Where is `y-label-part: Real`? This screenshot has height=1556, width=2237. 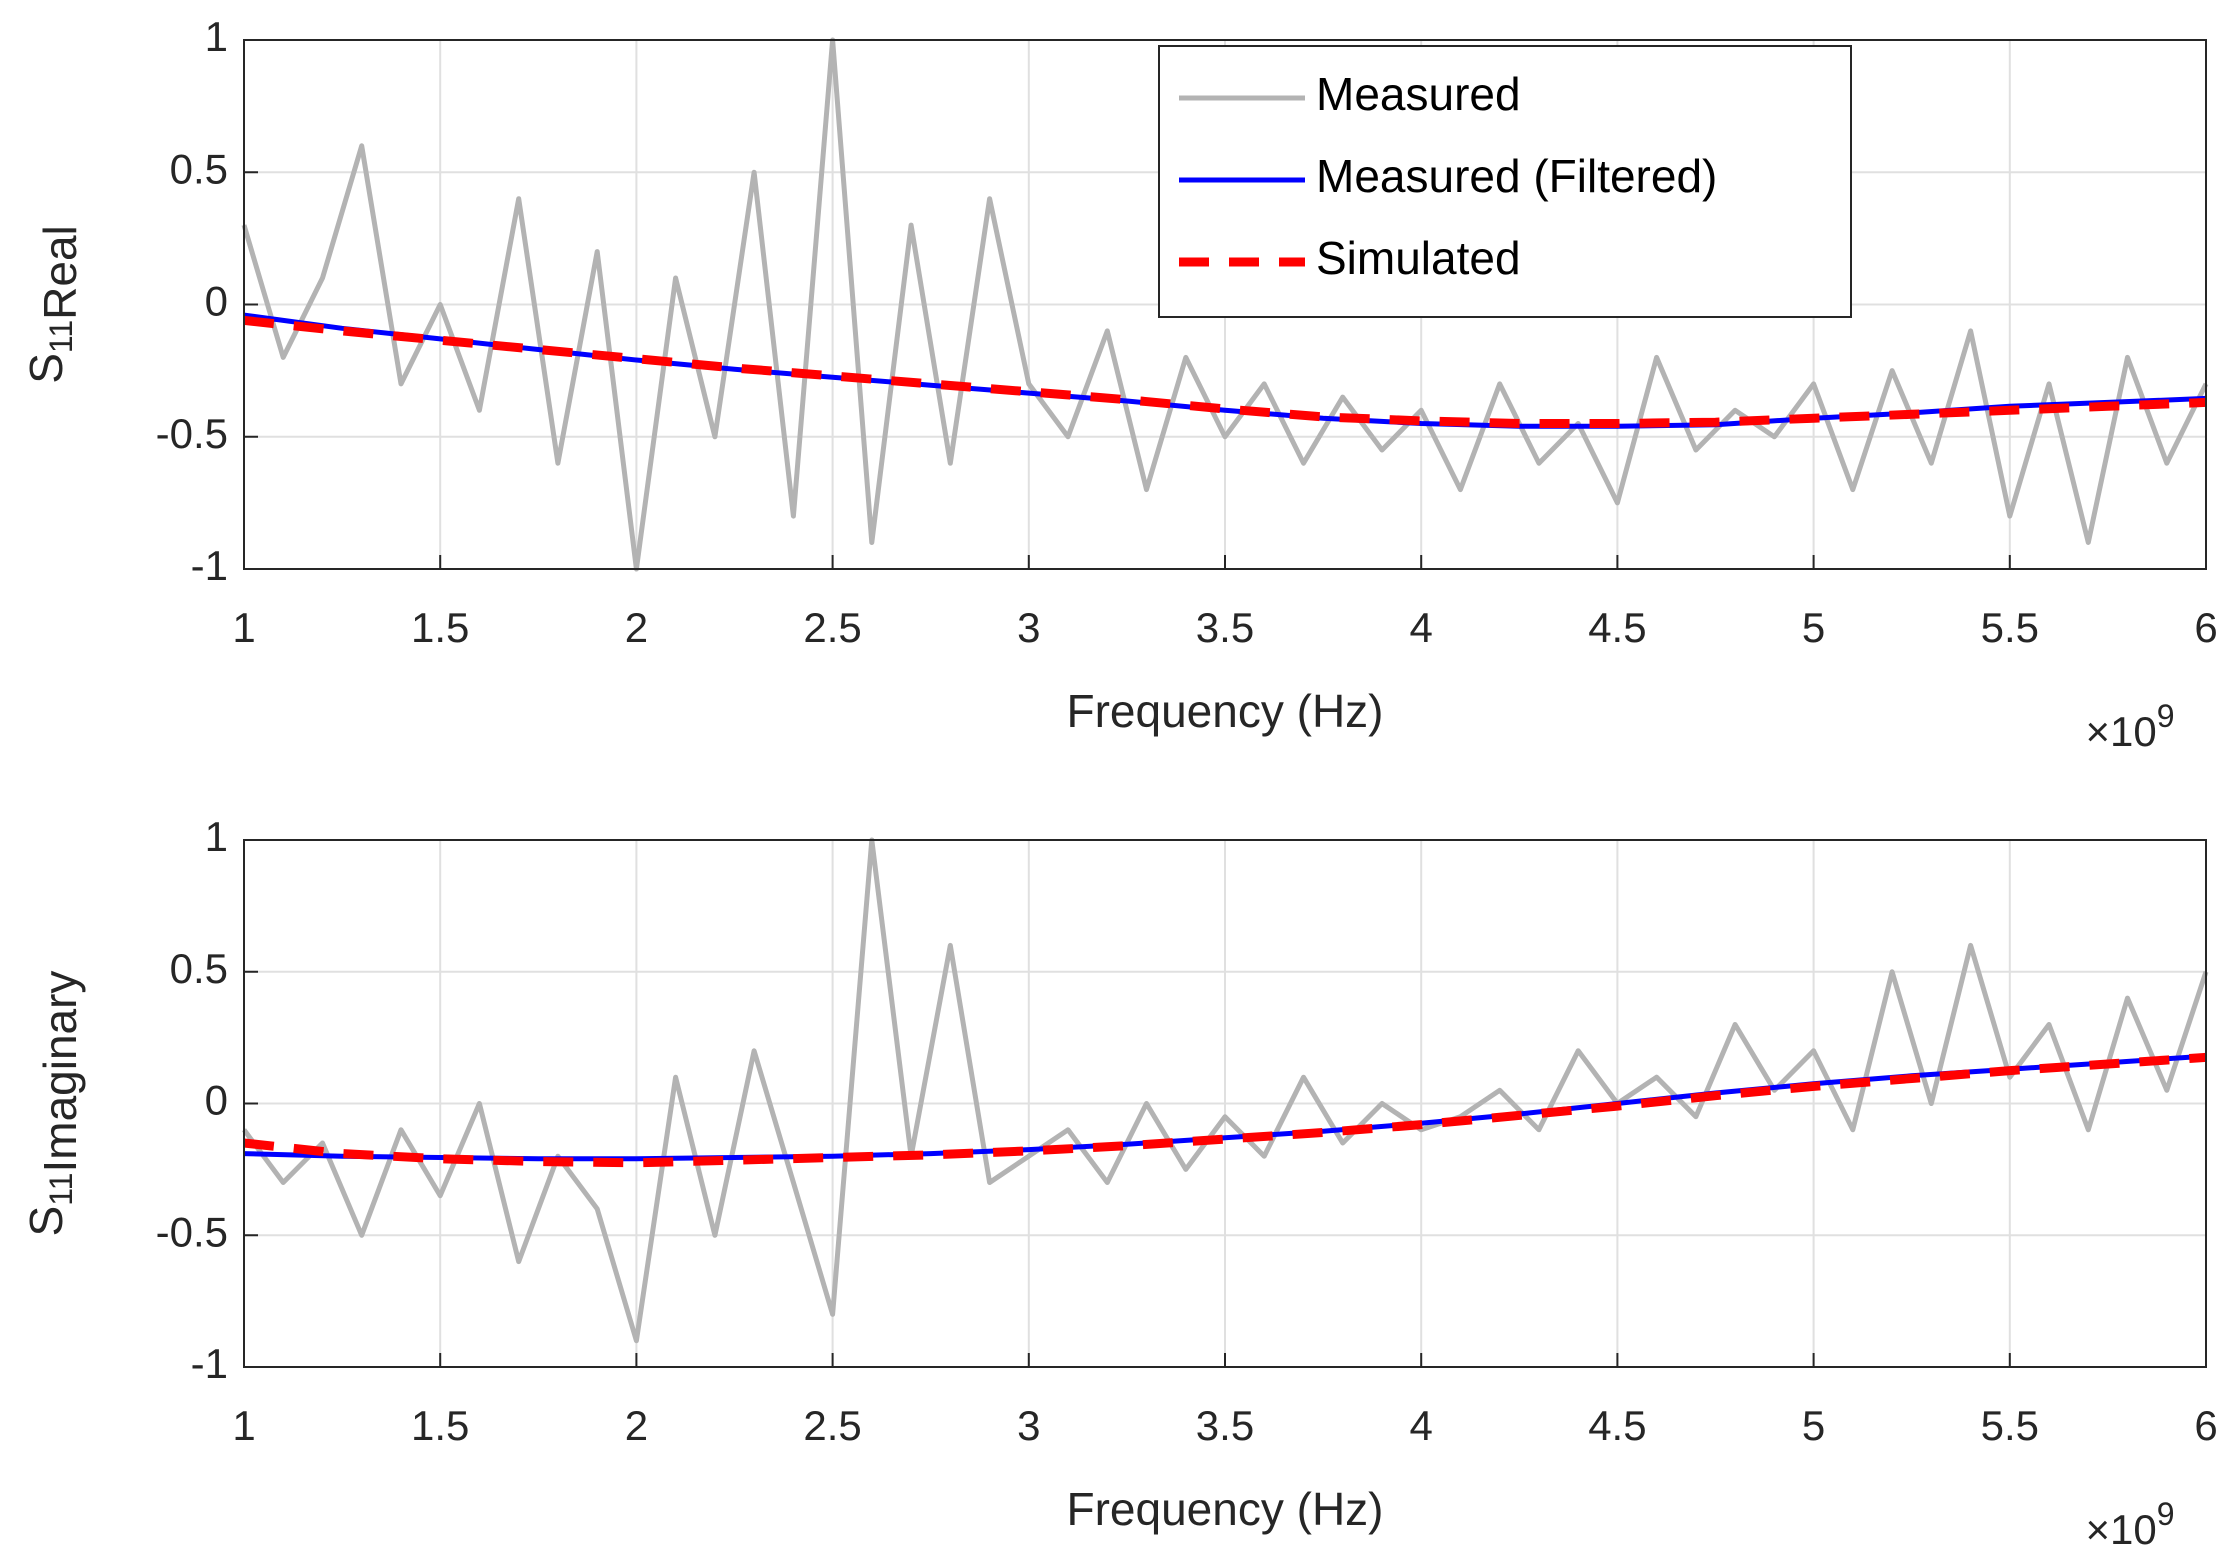
y-label-part: Real is located at coordinates (60, 272).